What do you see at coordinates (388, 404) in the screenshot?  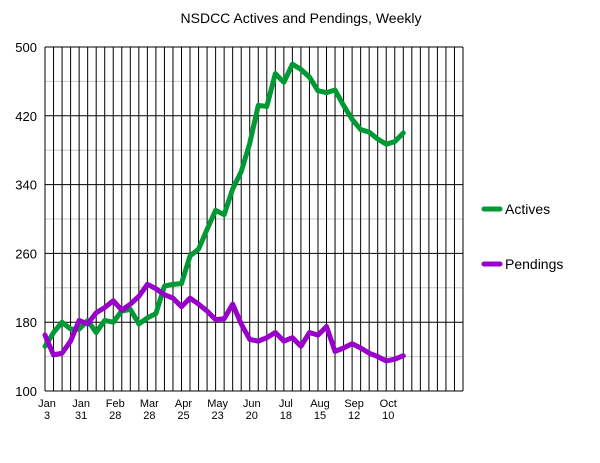 I see `x-tick-month: Oct` at bounding box center [388, 404].